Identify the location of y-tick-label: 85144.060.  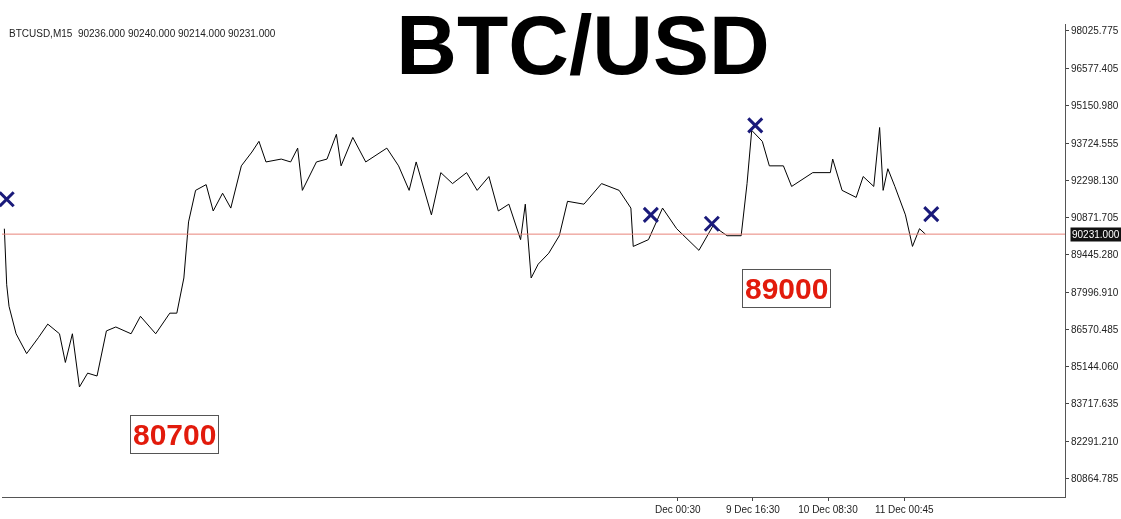
(1095, 367).